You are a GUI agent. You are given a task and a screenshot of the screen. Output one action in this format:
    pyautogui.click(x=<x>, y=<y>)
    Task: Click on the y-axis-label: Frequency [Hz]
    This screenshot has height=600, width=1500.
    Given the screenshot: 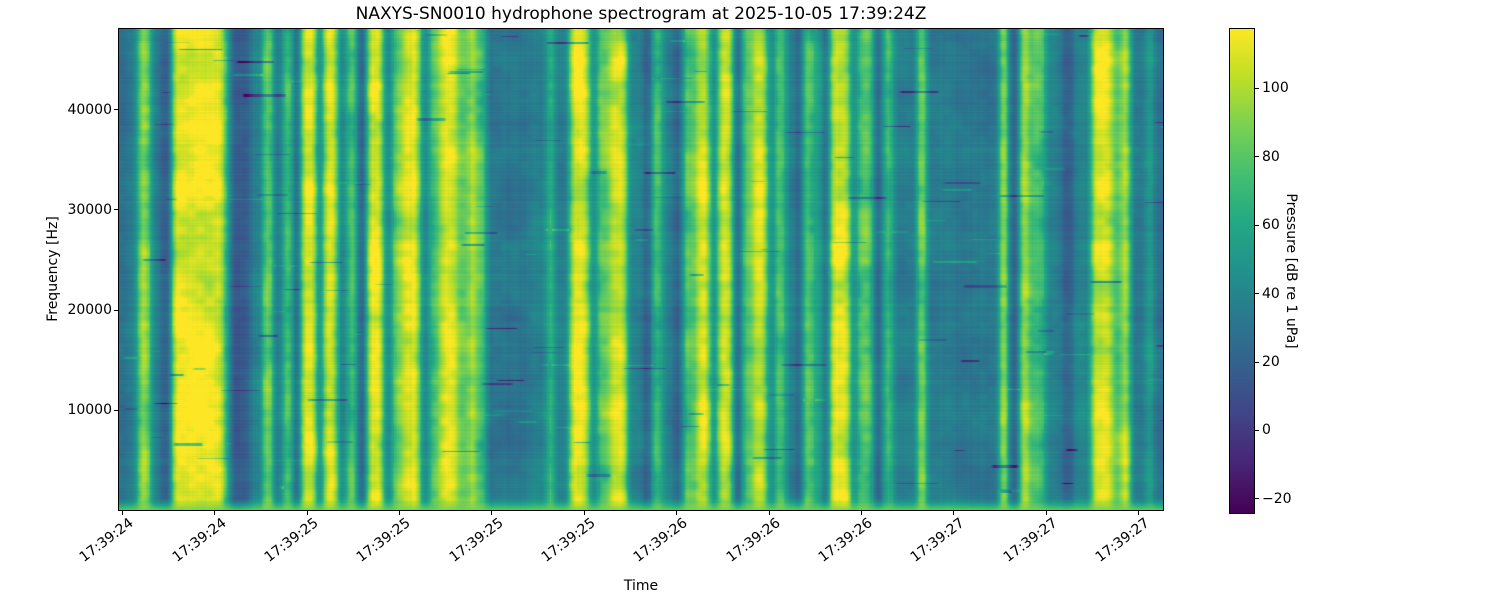 What is the action you would take?
    pyautogui.click(x=53, y=269)
    